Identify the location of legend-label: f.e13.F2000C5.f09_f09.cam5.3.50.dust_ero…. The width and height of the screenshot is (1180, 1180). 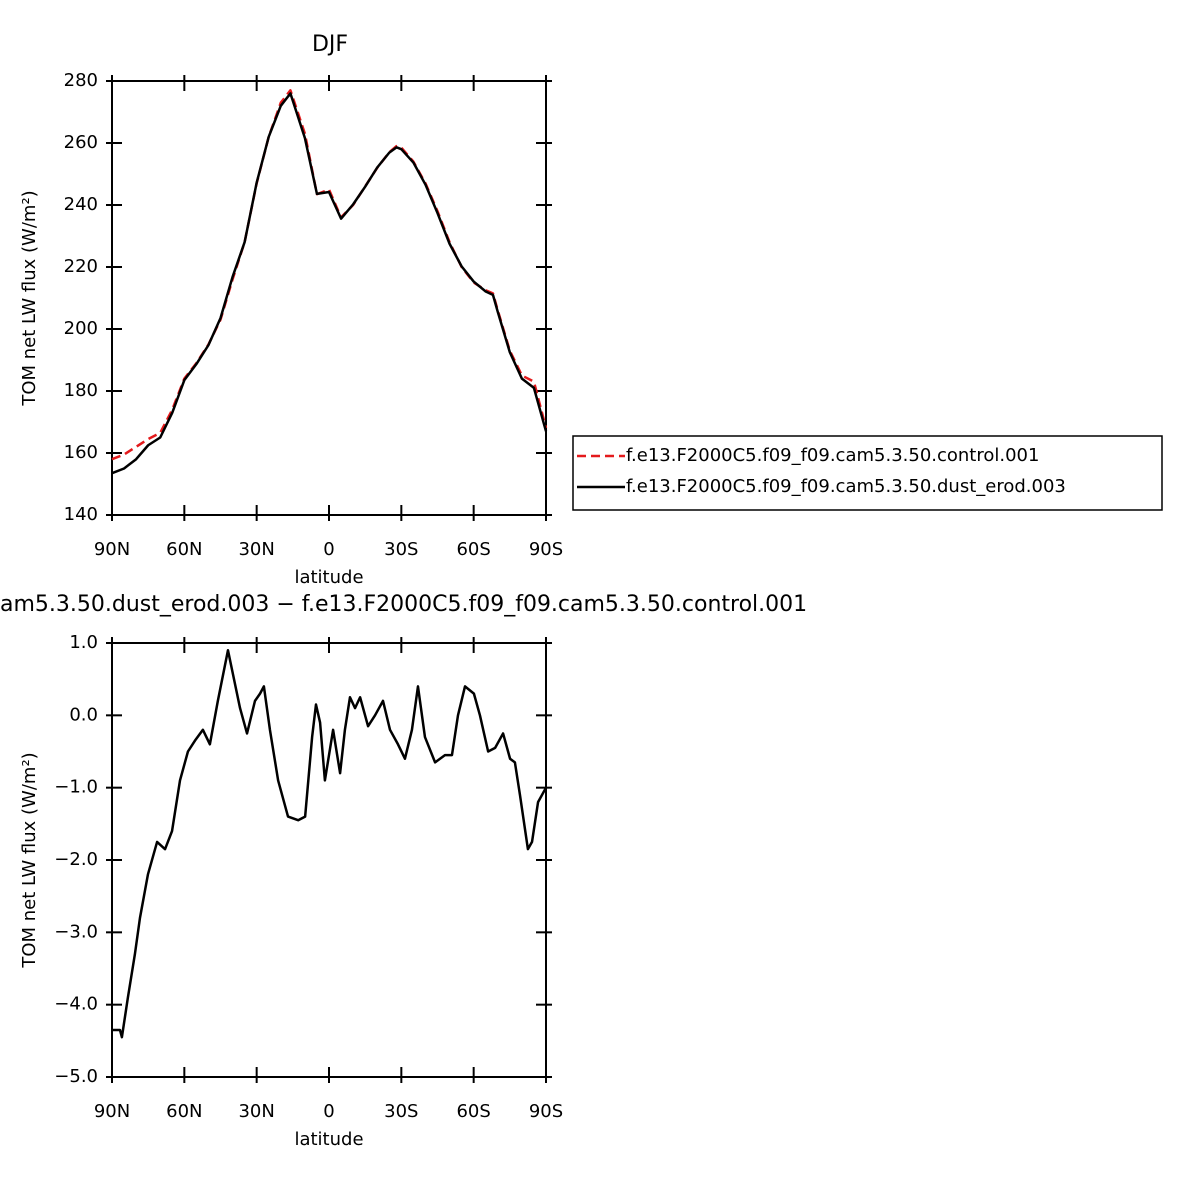
(846, 486).